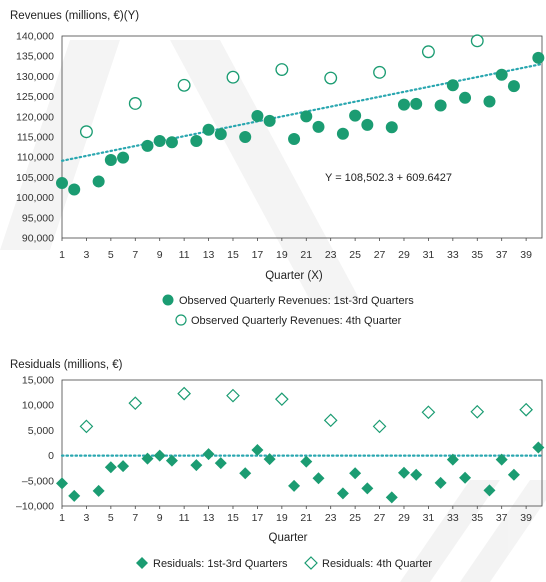 The height and width of the screenshot is (582, 546). I want to click on y-tick-label: –5,000, so click(38, 481).